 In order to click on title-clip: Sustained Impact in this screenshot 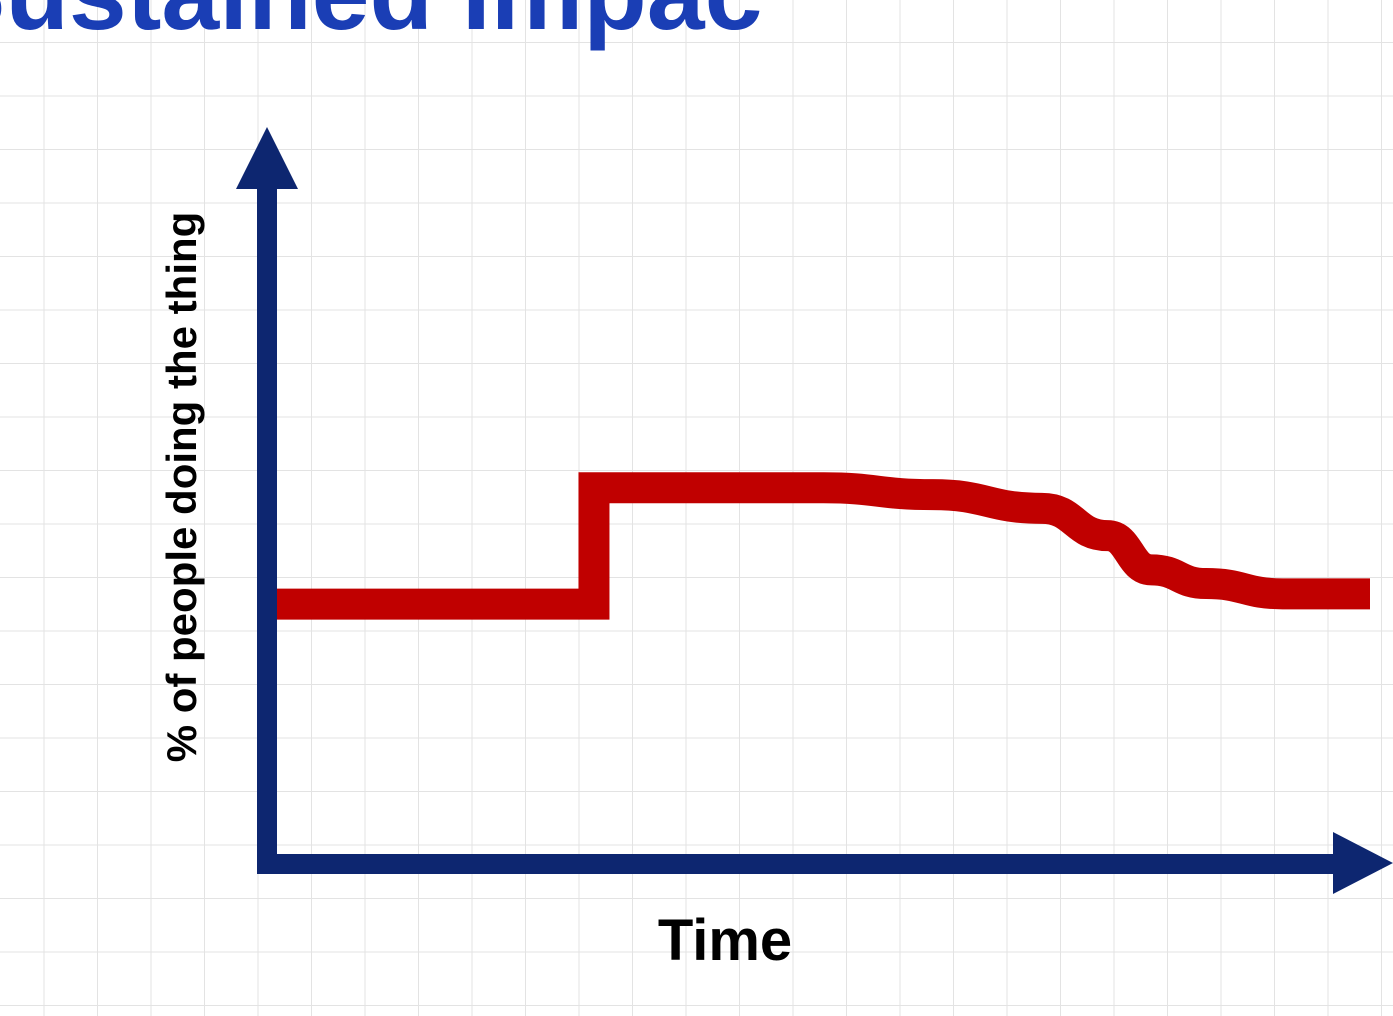, I will do `click(380, 26)`.